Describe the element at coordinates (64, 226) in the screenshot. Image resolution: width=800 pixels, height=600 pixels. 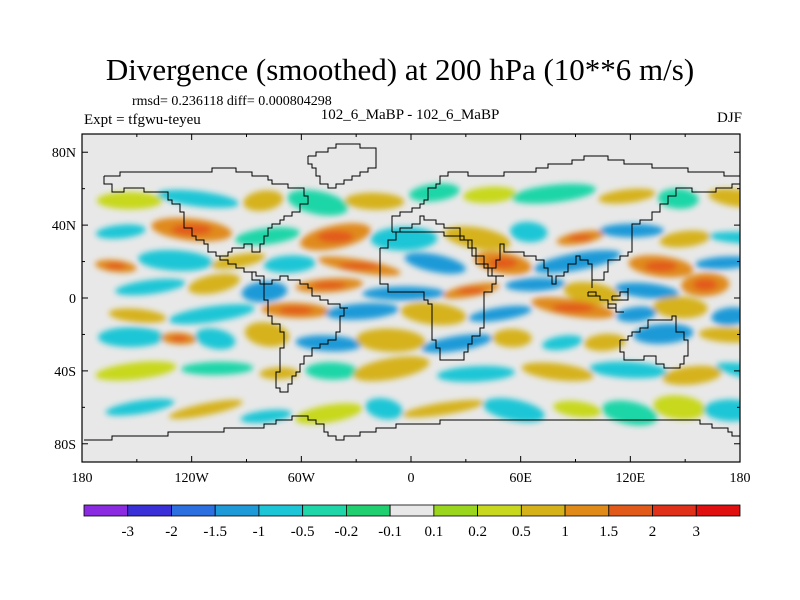
I see `y-tick-label: 40N` at that location.